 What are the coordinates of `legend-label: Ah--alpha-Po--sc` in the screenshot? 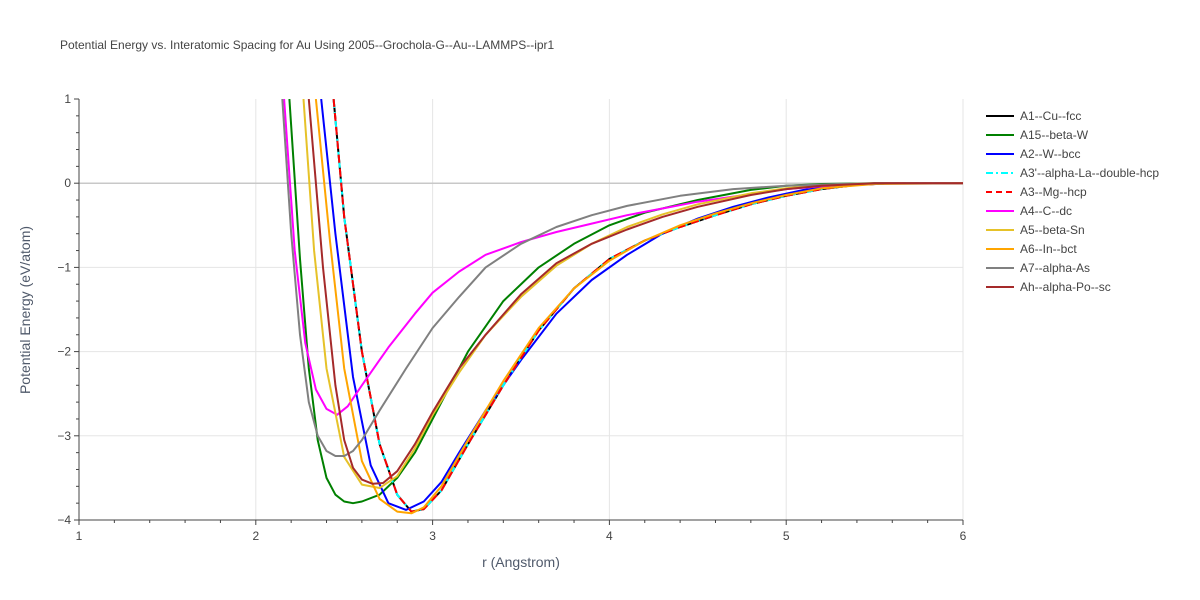 It's located at (1065, 286).